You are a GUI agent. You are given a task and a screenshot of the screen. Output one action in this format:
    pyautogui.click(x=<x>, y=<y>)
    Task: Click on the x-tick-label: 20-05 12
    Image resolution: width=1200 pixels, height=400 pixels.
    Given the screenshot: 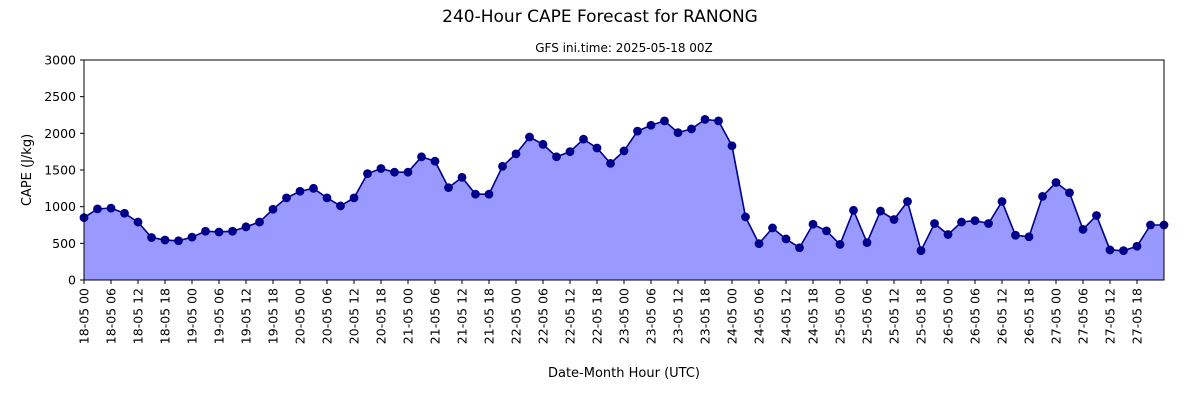 What is the action you would take?
    pyautogui.click(x=354, y=316)
    